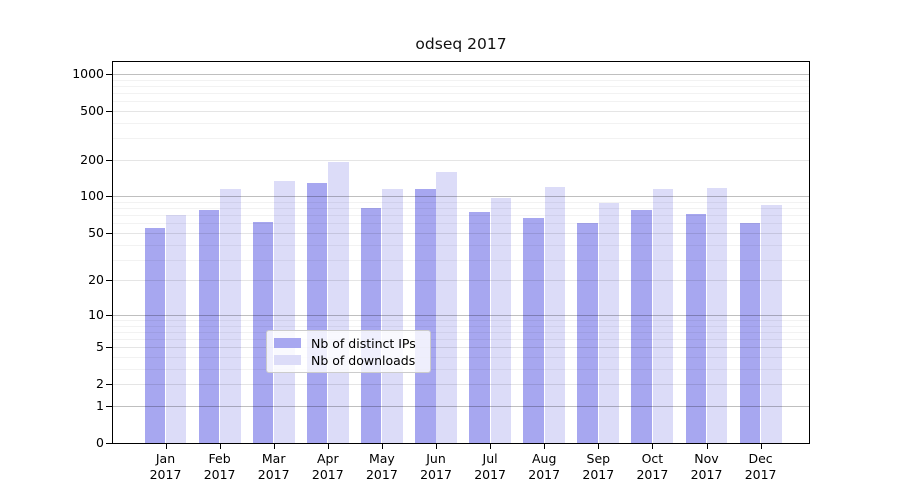  Describe the element at coordinates (461, 44) in the screenshot. I see `chart-title: odseq 2017` at that location.